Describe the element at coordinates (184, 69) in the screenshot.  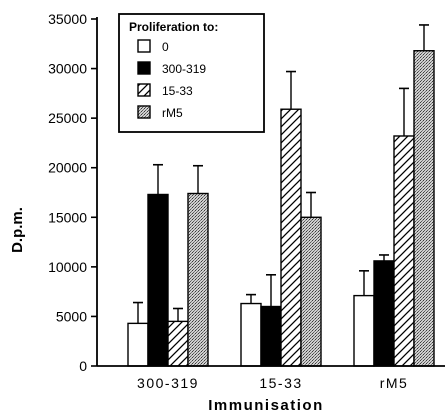
I see `legend-label-1: 300-319` at that location.